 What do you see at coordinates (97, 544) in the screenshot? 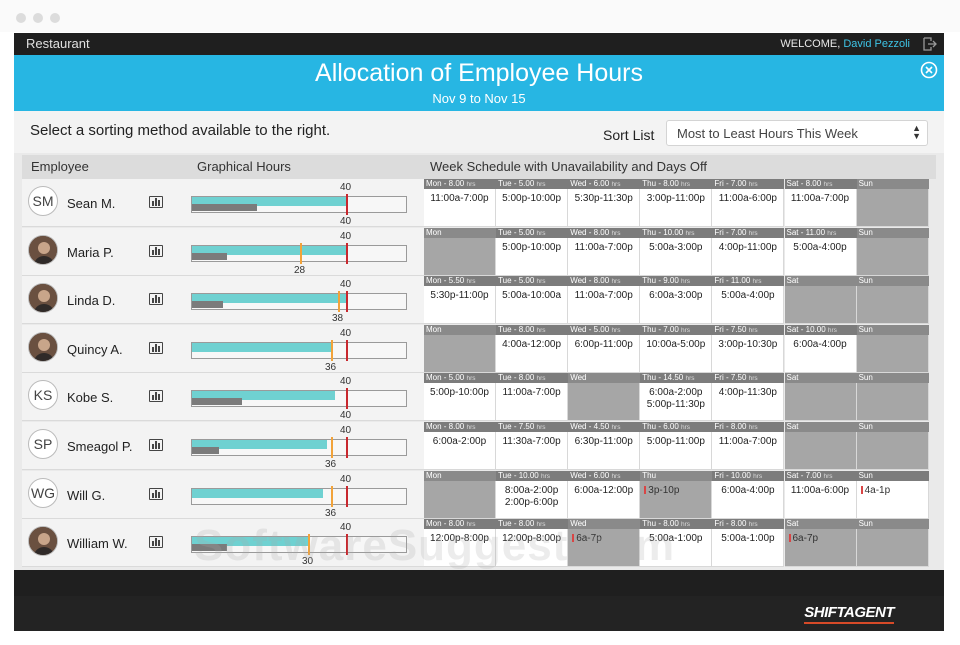
I see `employee-name: William W.` at bounding box center [97, 544].